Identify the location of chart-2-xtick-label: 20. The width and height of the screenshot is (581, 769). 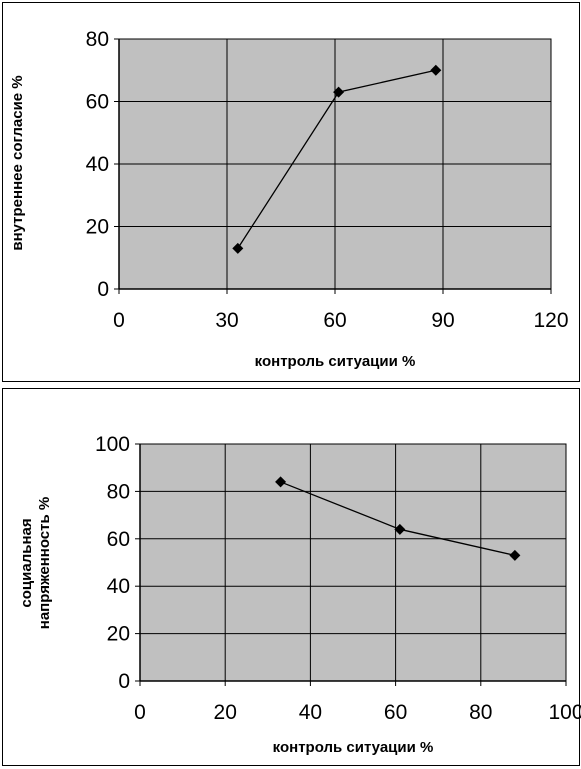
(225, 712).